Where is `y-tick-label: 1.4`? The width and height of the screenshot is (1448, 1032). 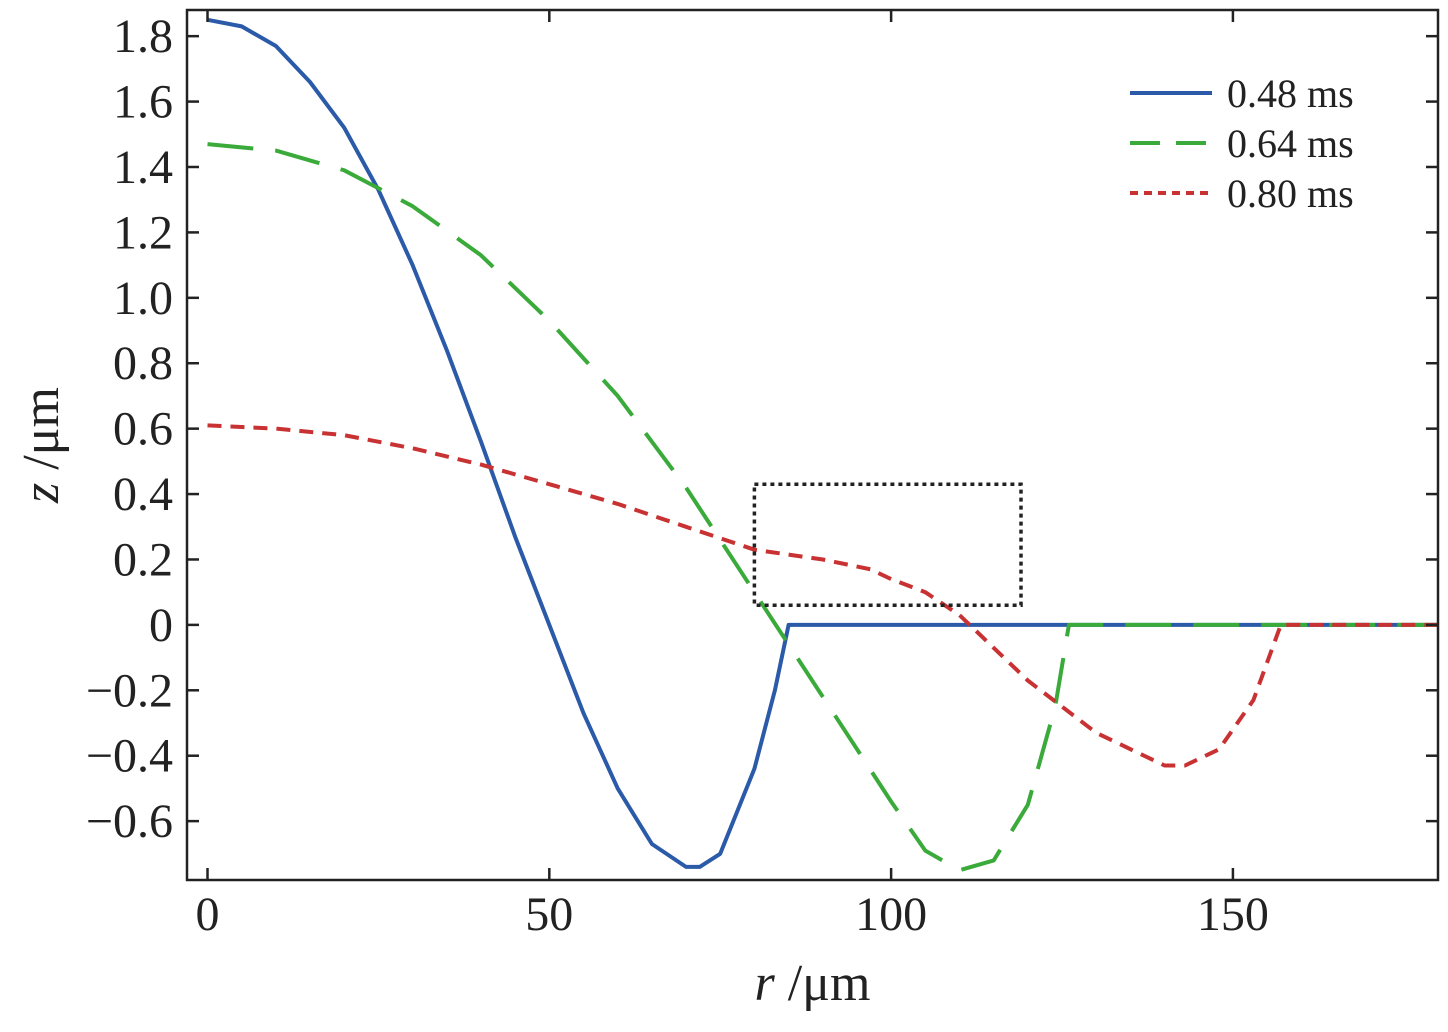
y-tick-label: 1.4 is located at coordinates (143, 167).